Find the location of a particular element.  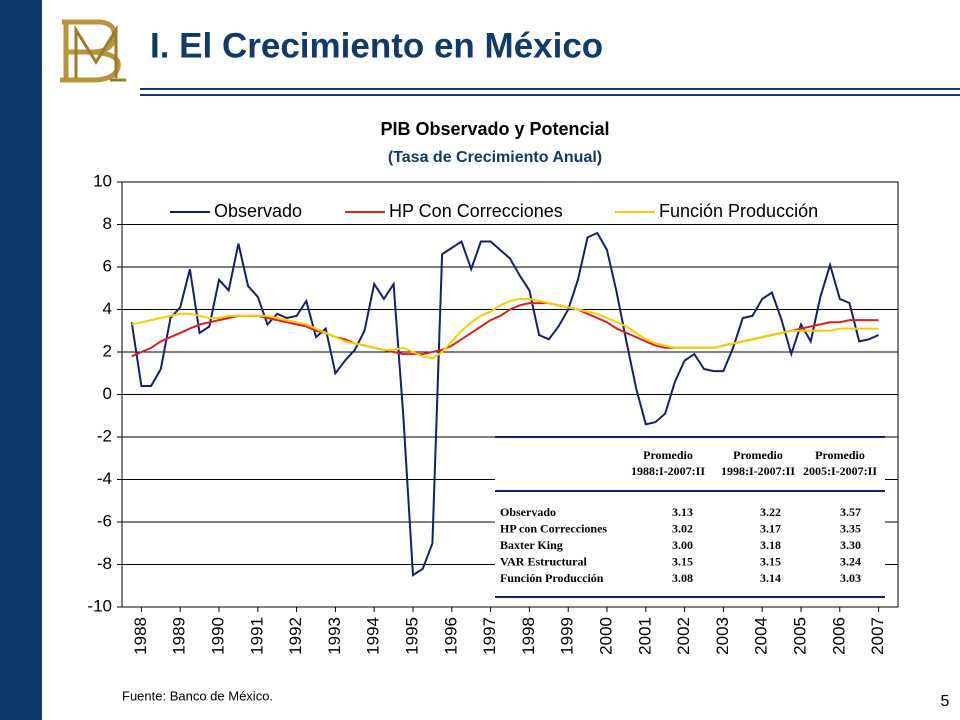

y-tick-label: -6 is located at coordinates (104, 520).